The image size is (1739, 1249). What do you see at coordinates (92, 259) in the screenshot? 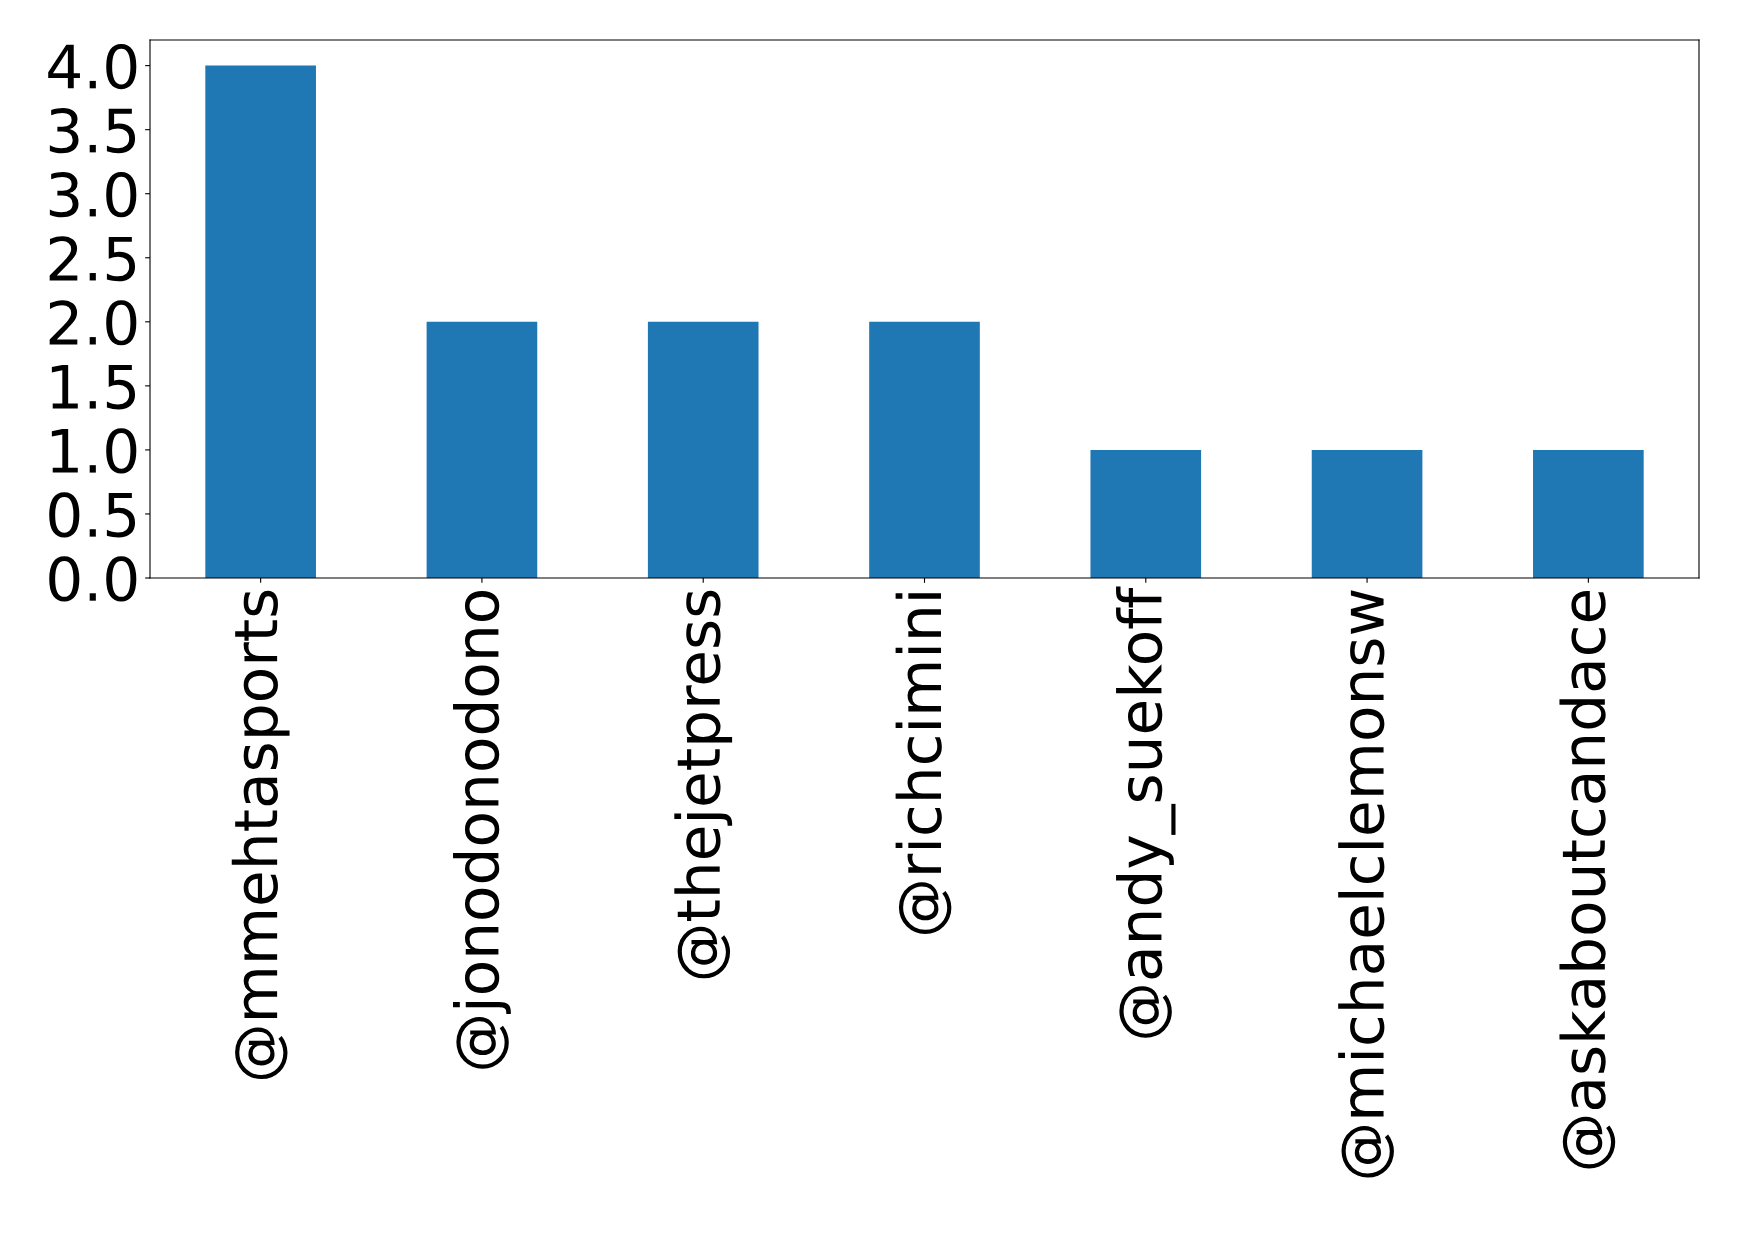
I see `y-tick-label: 2.5` at bounding box center [92, 259].